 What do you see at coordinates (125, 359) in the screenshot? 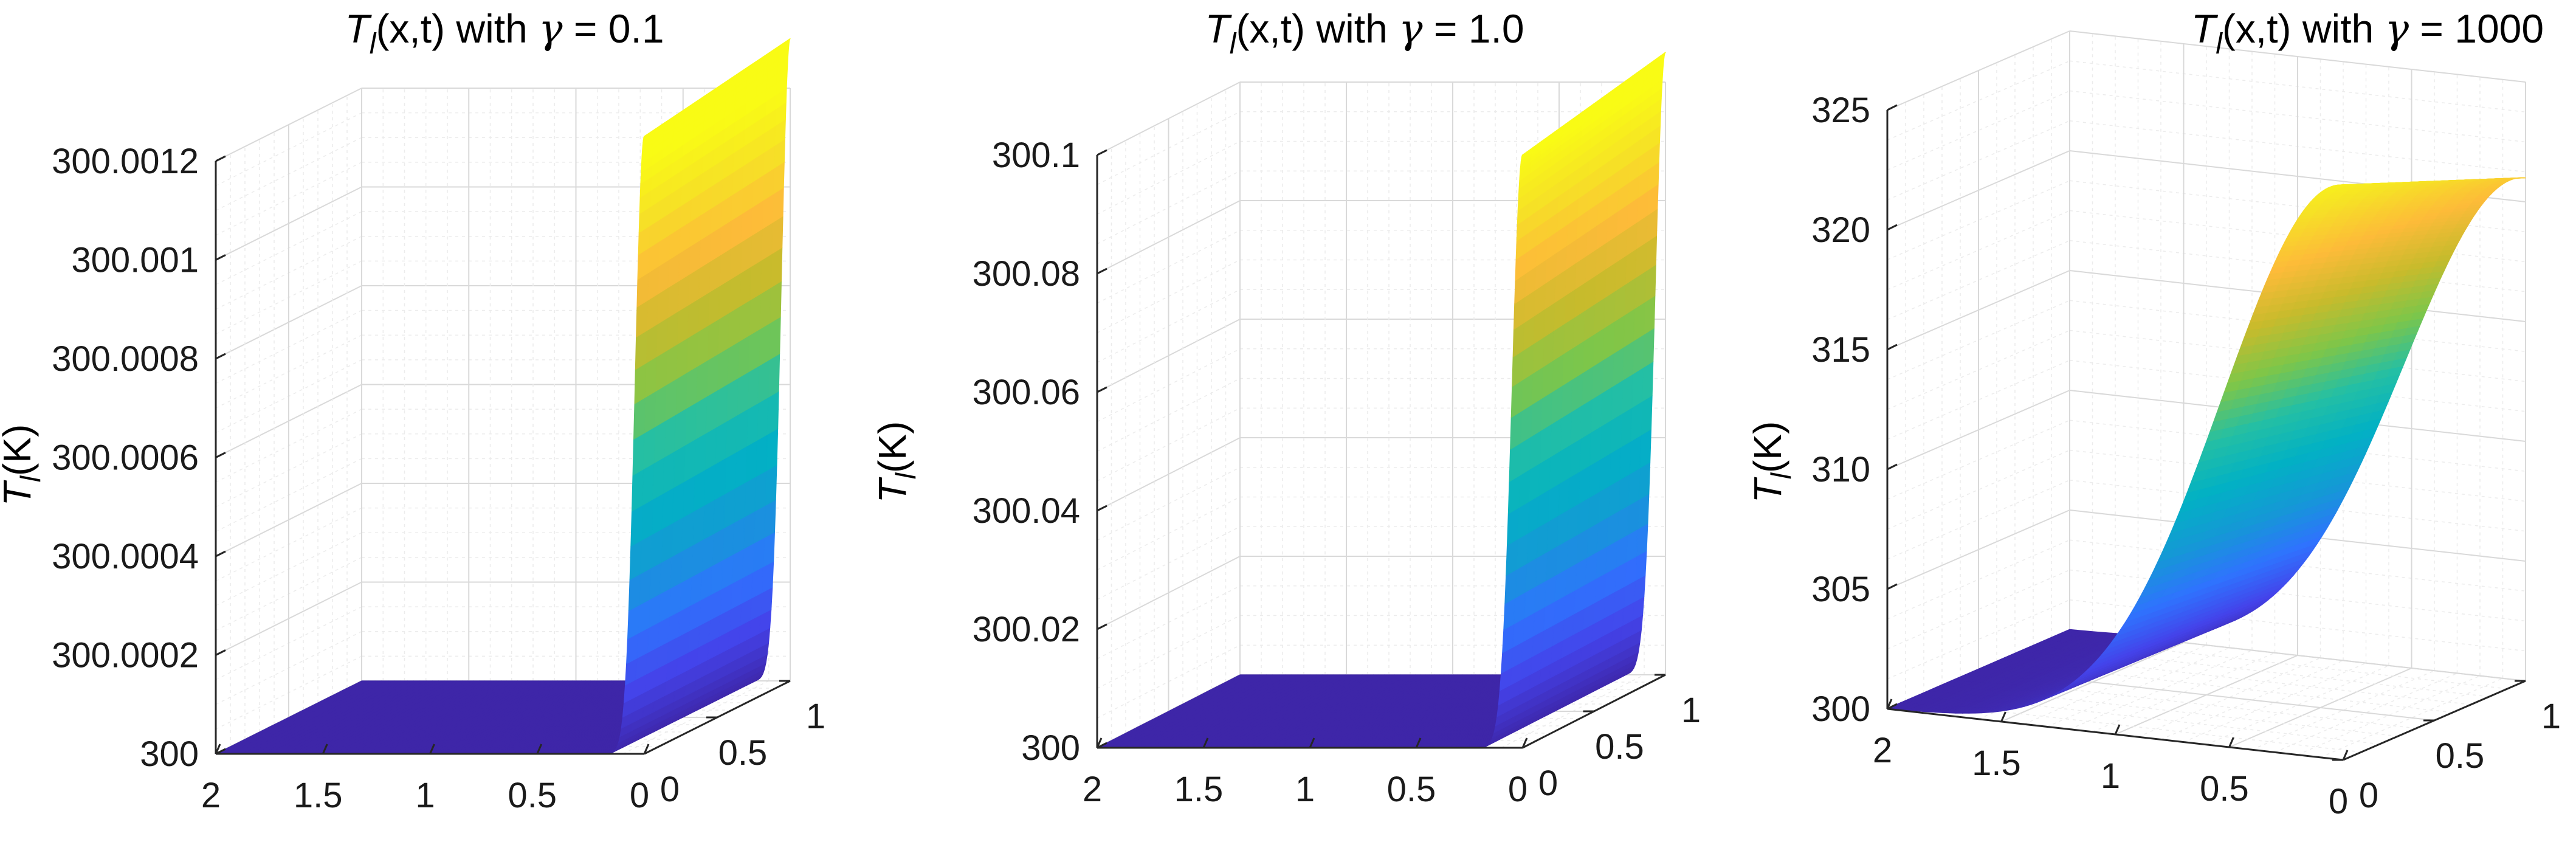
I see `z-tick-label: 300.0008` at bounding box center [125, 359].